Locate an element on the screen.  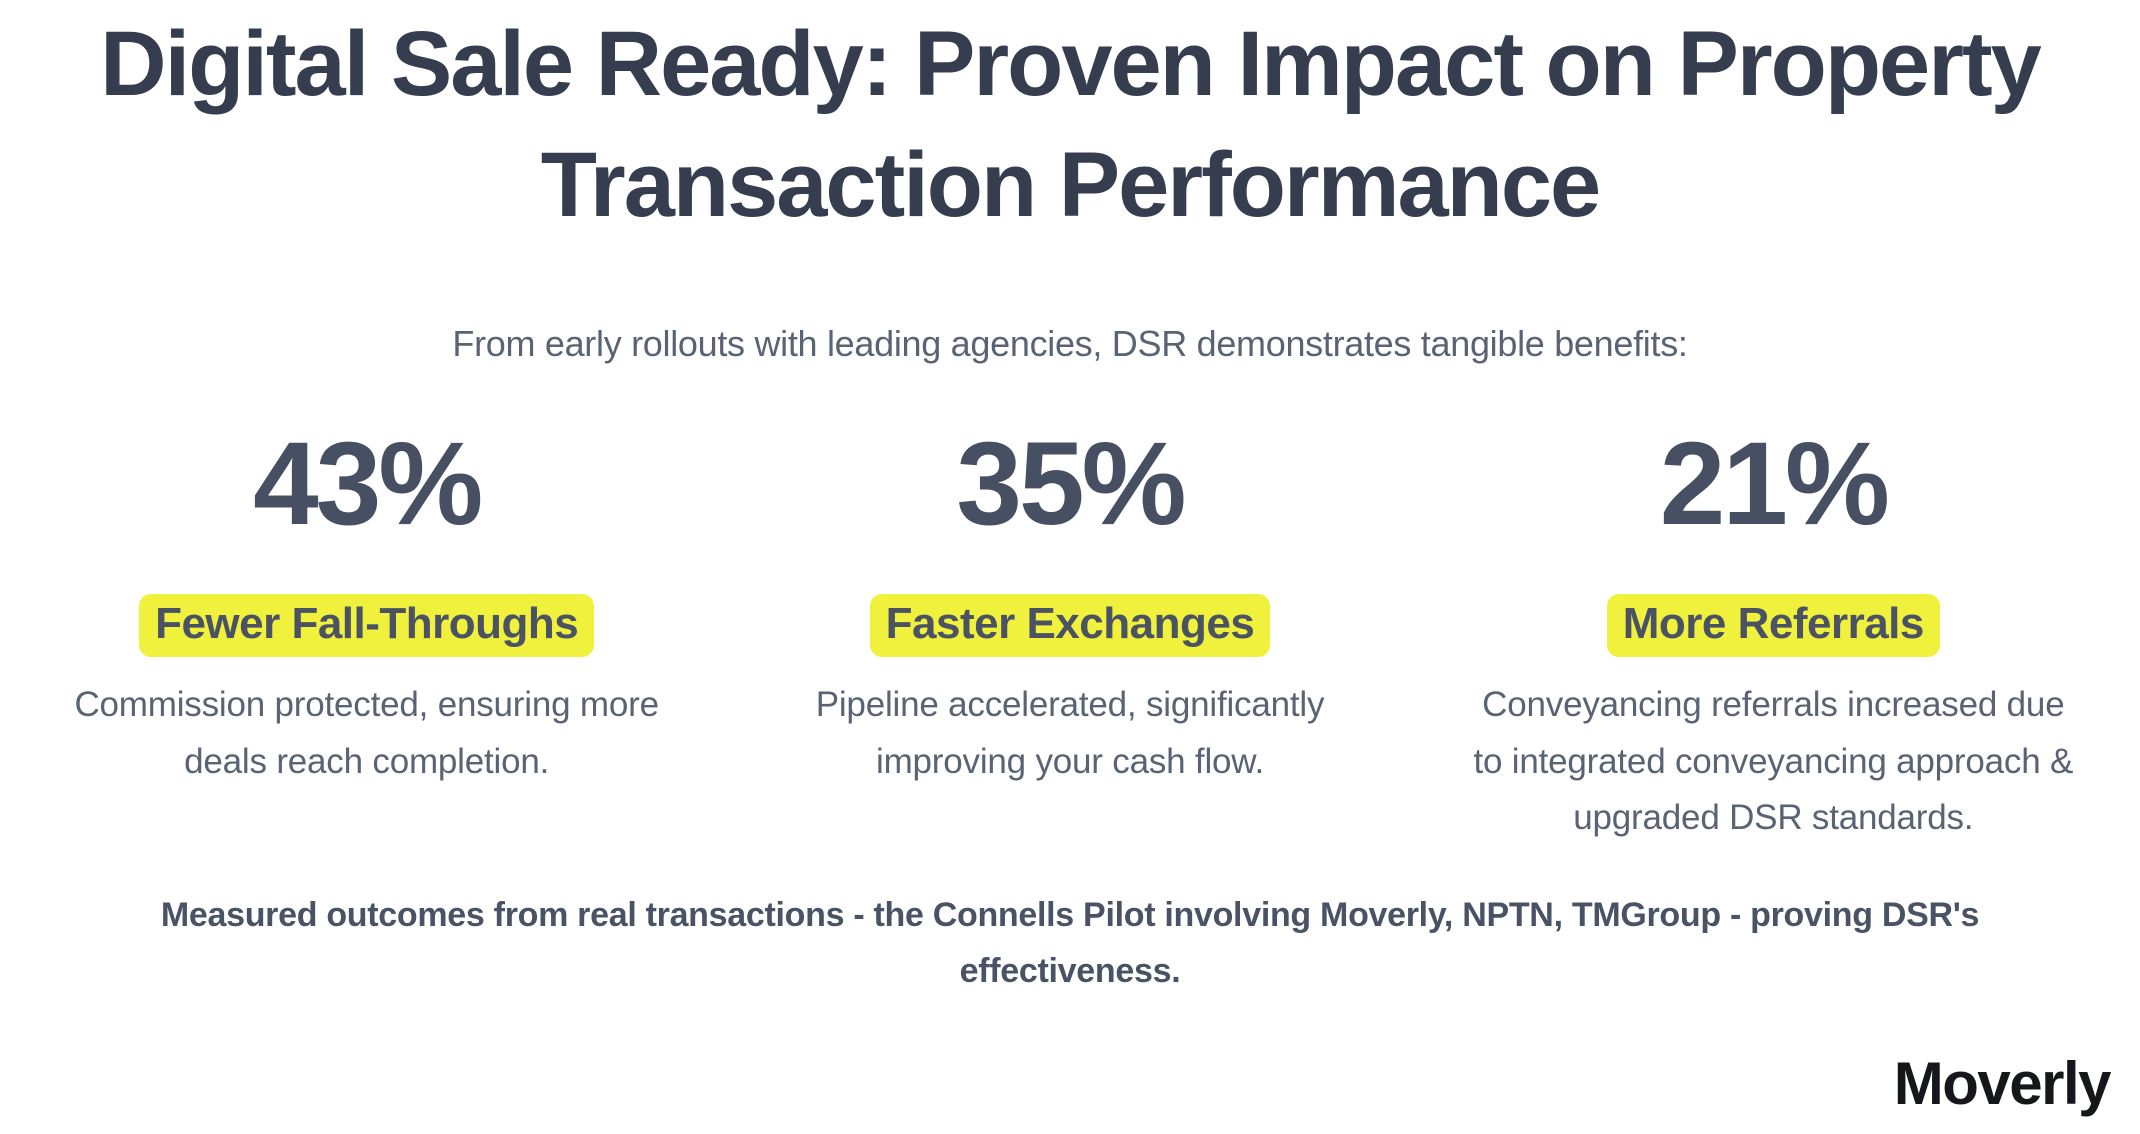
stat-description-line: improving your cash flow. is located at coordinates (1070, 761).